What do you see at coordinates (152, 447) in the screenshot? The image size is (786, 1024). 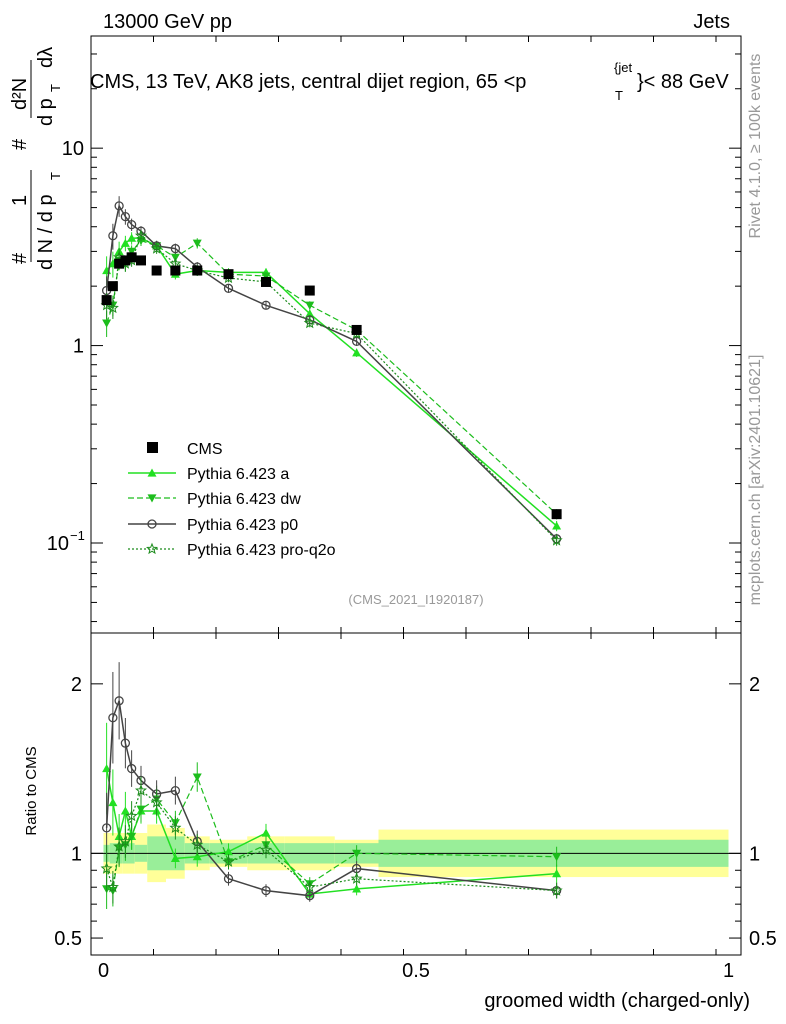 I see `legend-cms-marker` at bounding box center [152, 447].